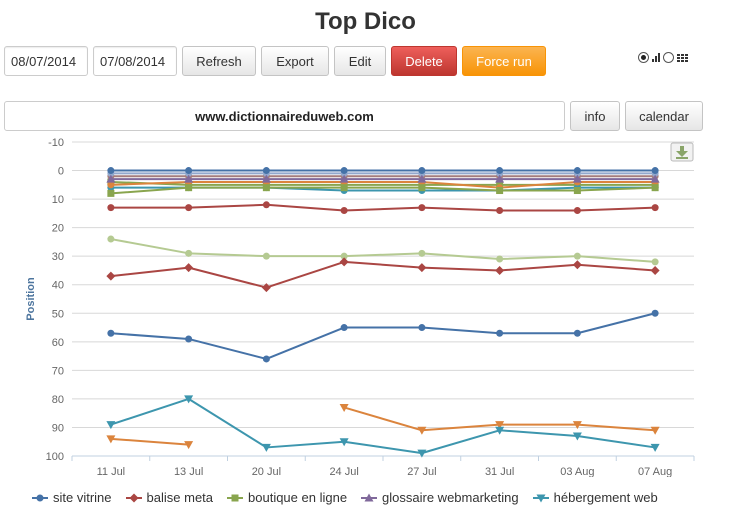  What do you see at coordinates (595, 497) in the screenshot?
I see `legend-item: hébergement web` at bounding box center [595, 497].